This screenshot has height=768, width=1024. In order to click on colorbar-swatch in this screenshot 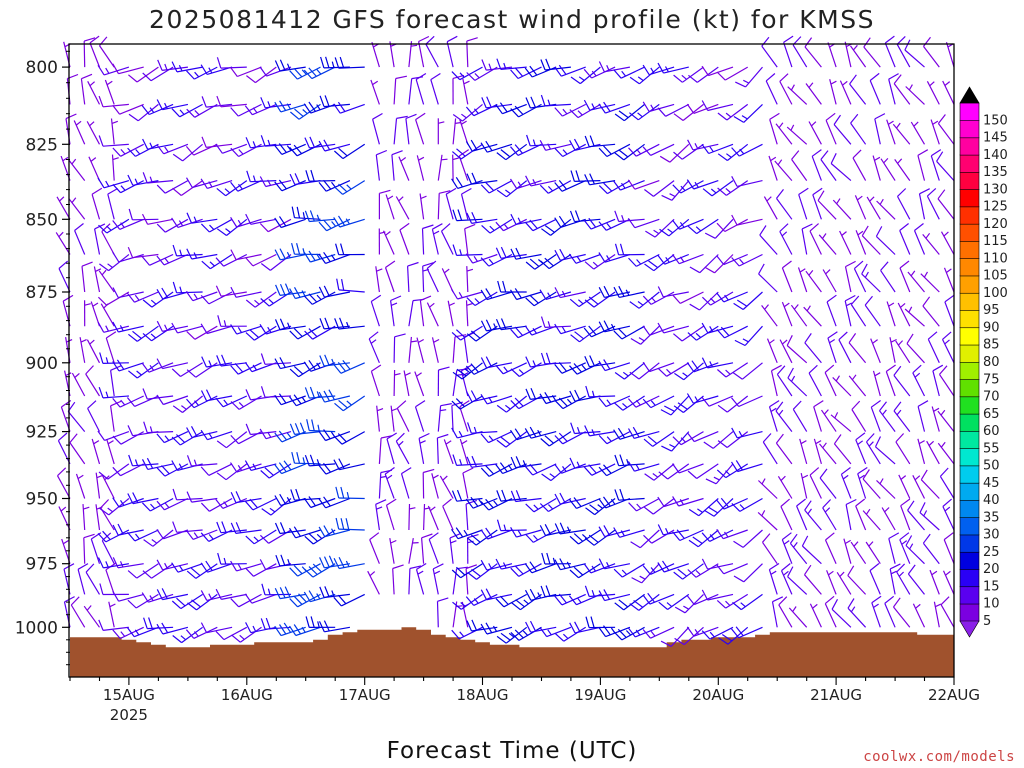, I will do `click(969, 250)`.